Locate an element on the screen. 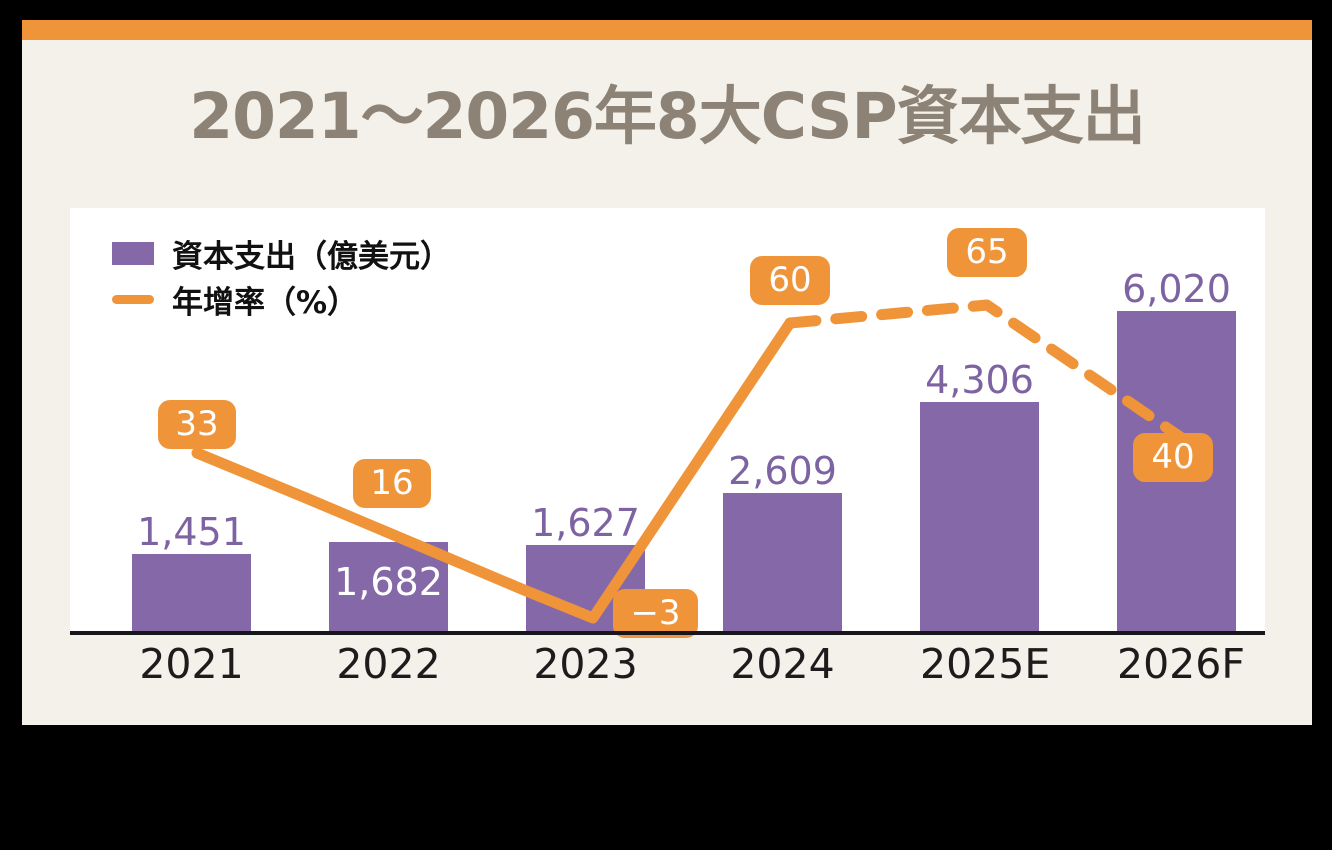 The height and width of the screenshot is (850, 1332). legend-label-growth: 年增率（%） is located at coordinates (265, 302).